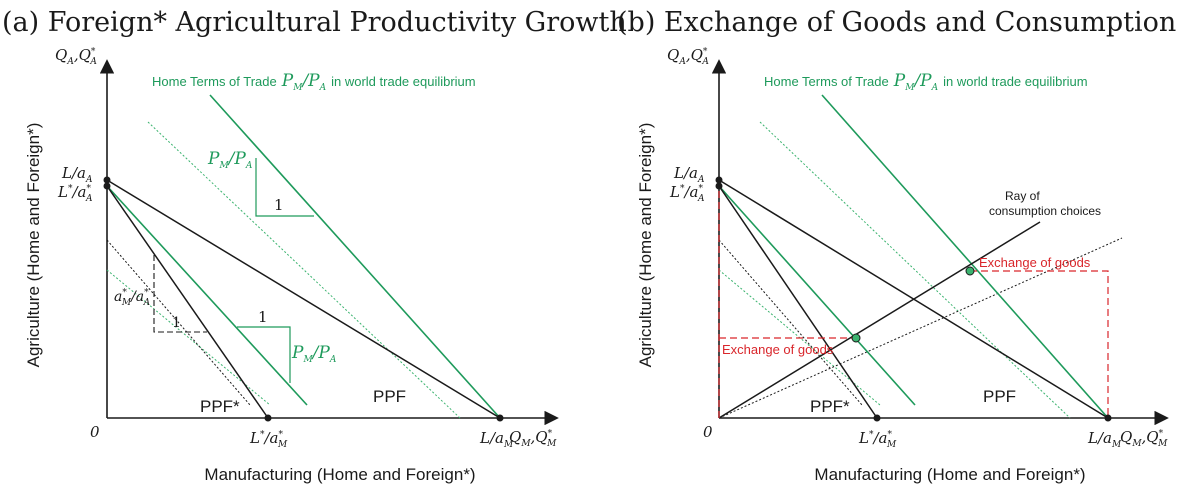 This screenshot has width=1198, height=489. I want to click on panel-a-slope-triangle-foreign, so click(180, 294).